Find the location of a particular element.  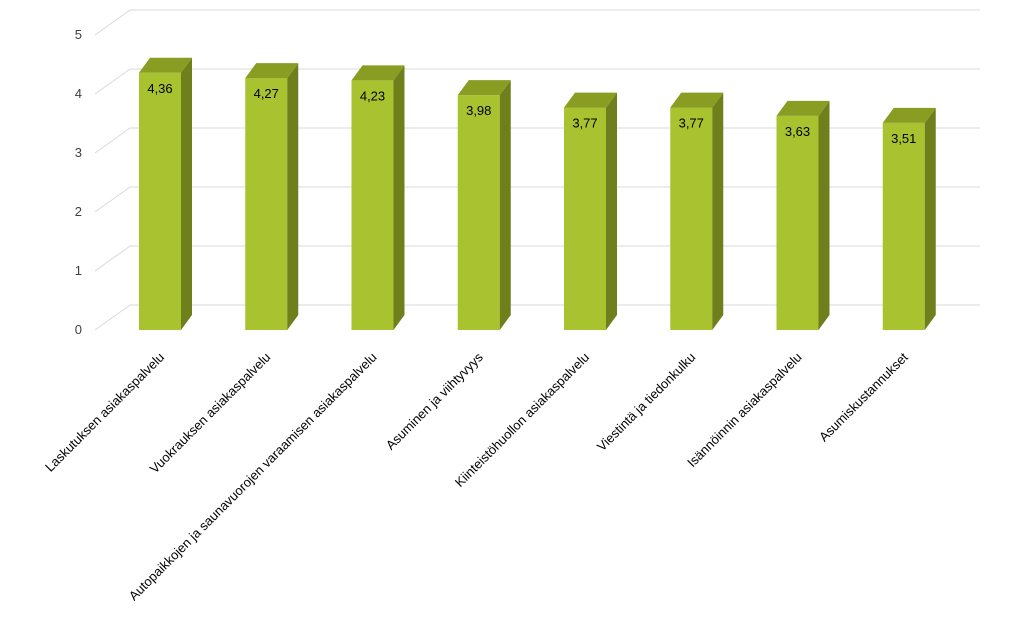

x-category-label: Isännöinnin asiakaspalvelu is located at coordinates (744, 410).